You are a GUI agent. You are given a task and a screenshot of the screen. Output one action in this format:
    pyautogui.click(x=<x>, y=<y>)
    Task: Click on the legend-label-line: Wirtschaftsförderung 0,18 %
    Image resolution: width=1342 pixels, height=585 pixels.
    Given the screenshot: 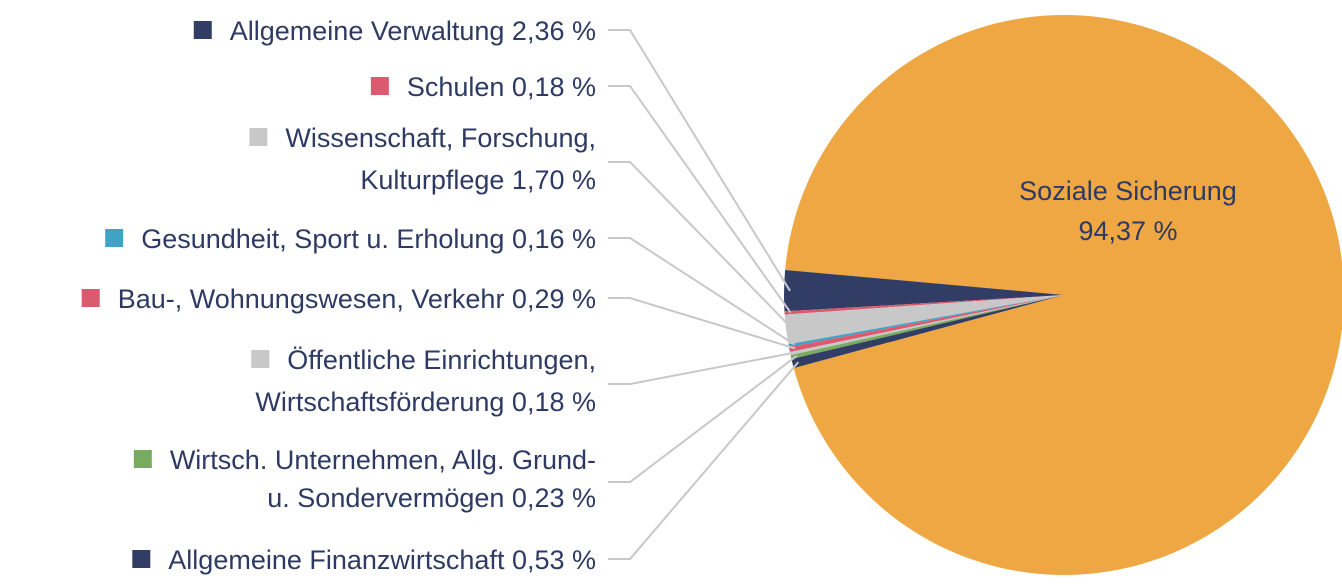 What is the action you would take?
    pyautogui.click(x=425, y=402)
    